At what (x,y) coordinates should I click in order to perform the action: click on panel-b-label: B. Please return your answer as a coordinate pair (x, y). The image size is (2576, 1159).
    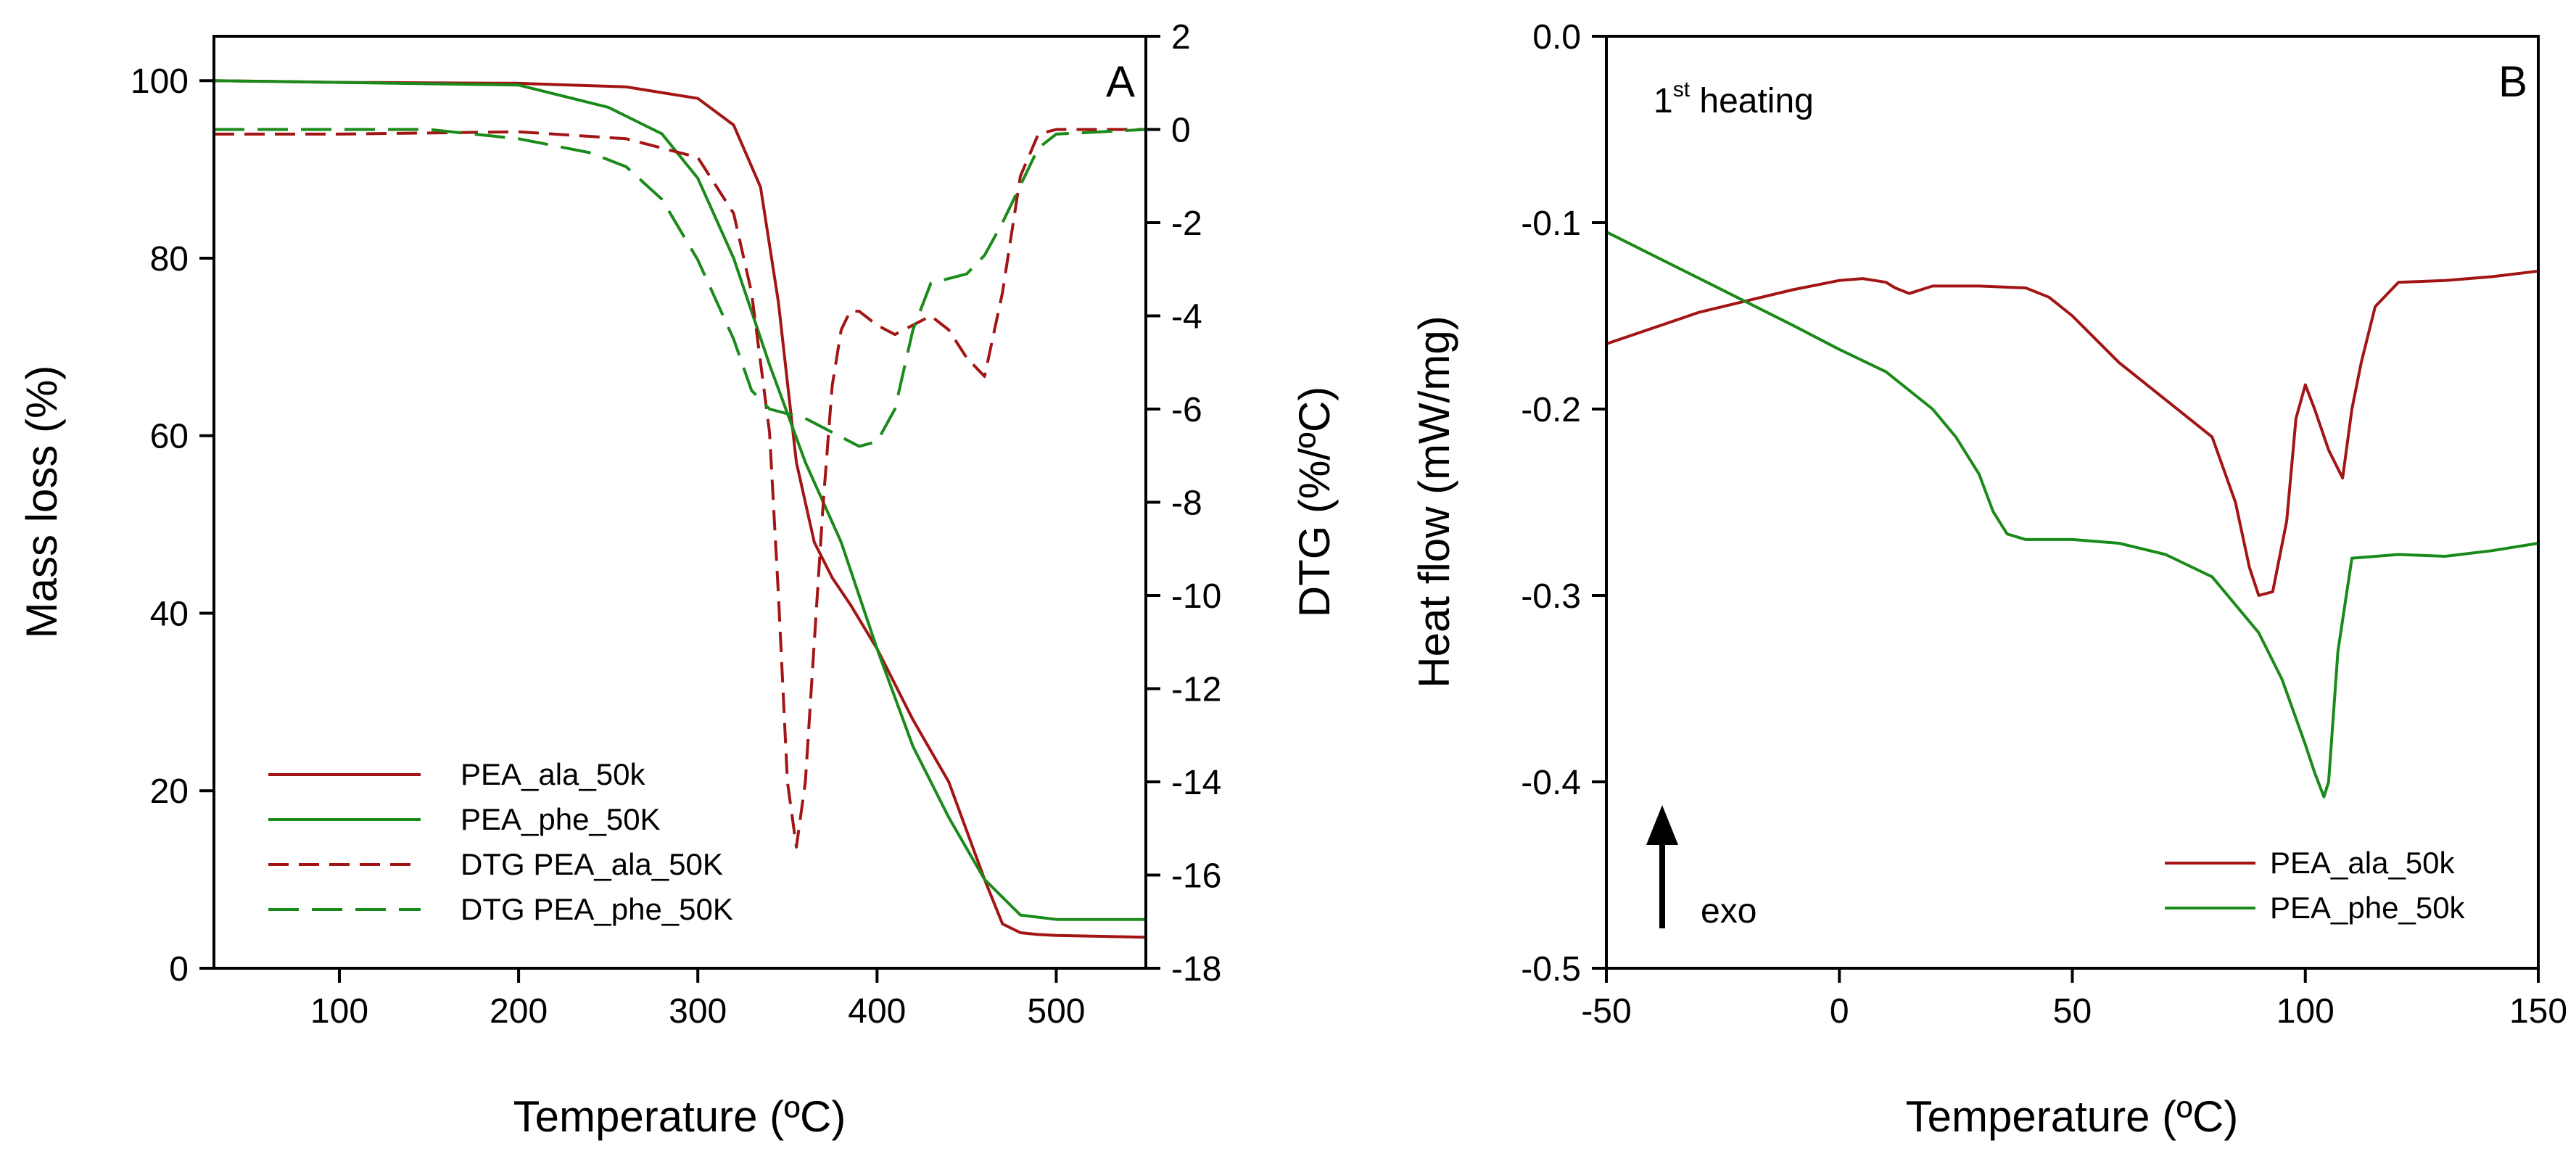
    Looking at the image, I should click on (2512, 81).